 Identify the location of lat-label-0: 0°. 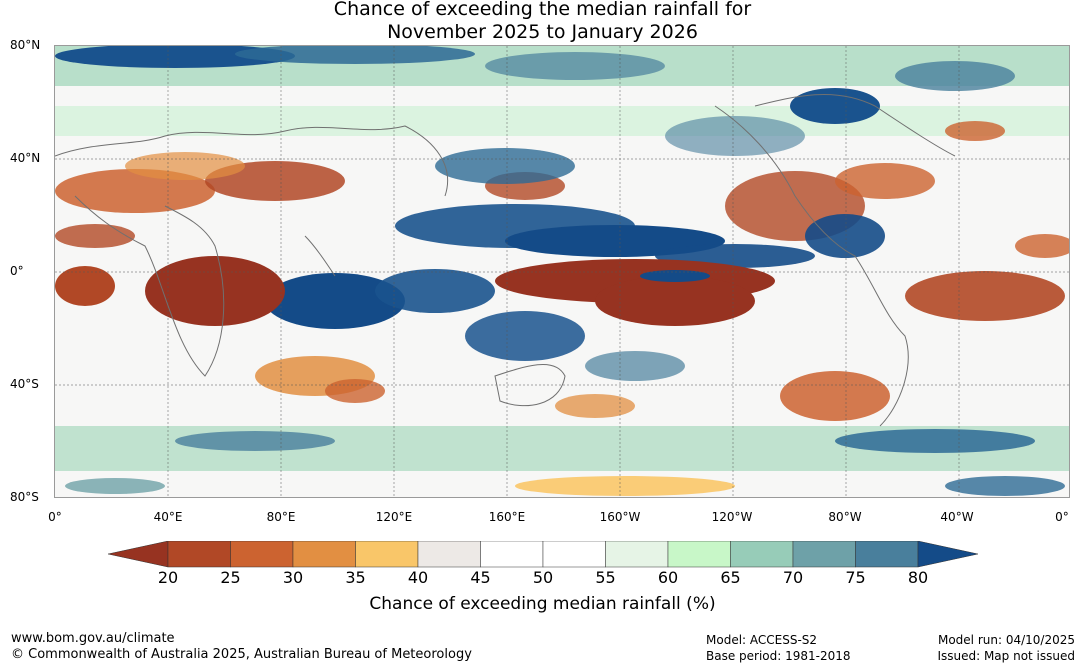
(17, 271).